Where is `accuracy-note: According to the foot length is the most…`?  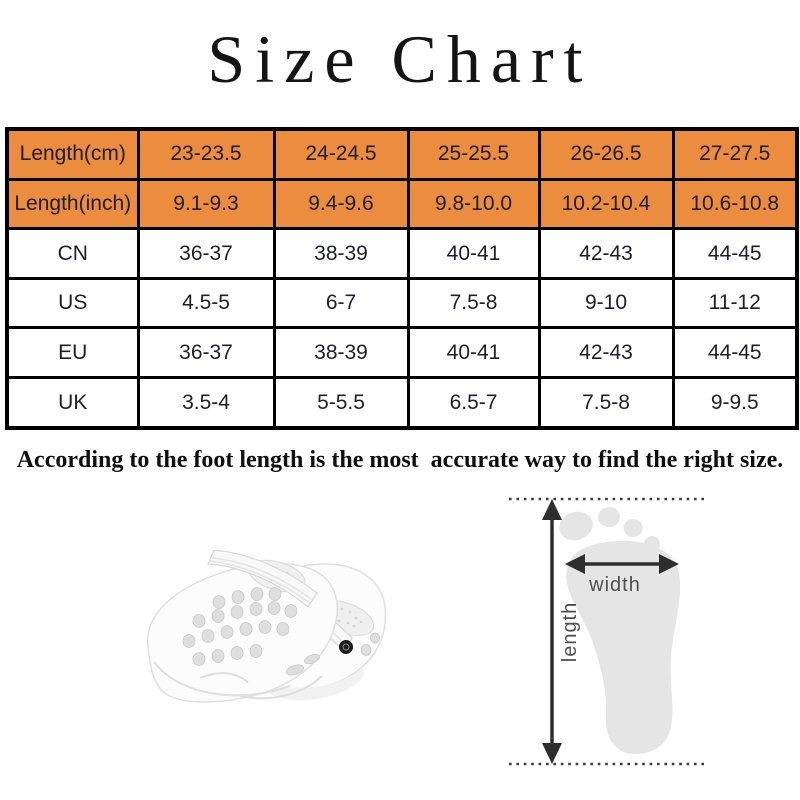
accuracy-note: According to the foot length is the most… is located at coordinates (400, 460).